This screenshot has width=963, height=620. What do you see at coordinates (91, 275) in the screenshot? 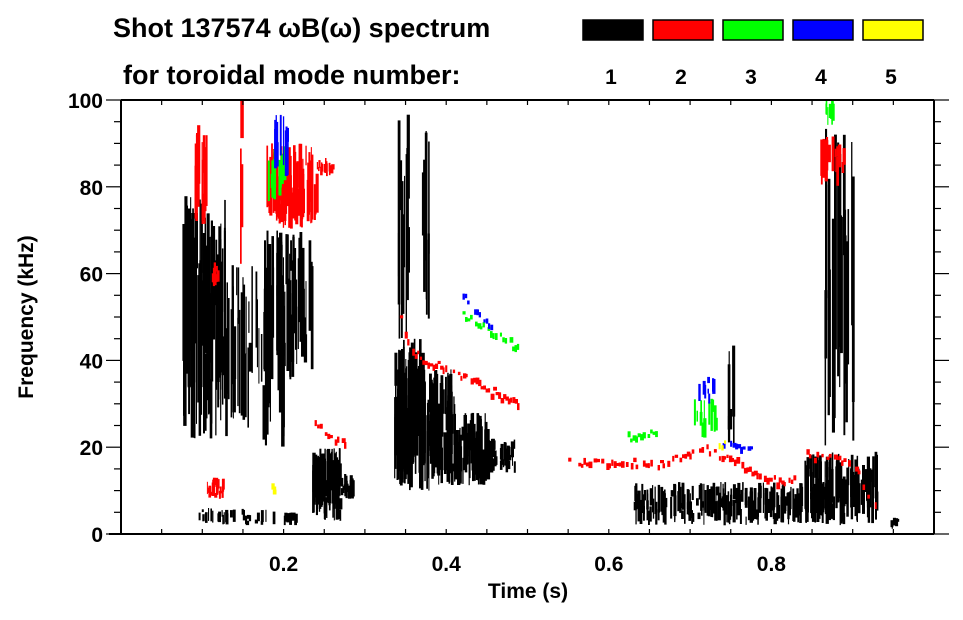
I see `y-tick-label: 60` at bounding box center [91, 275].